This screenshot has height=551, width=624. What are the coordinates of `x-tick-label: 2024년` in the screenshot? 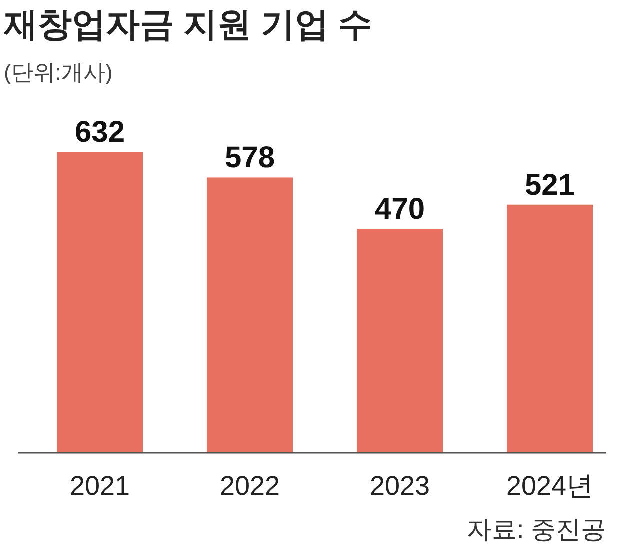 It's located at (550, 486).